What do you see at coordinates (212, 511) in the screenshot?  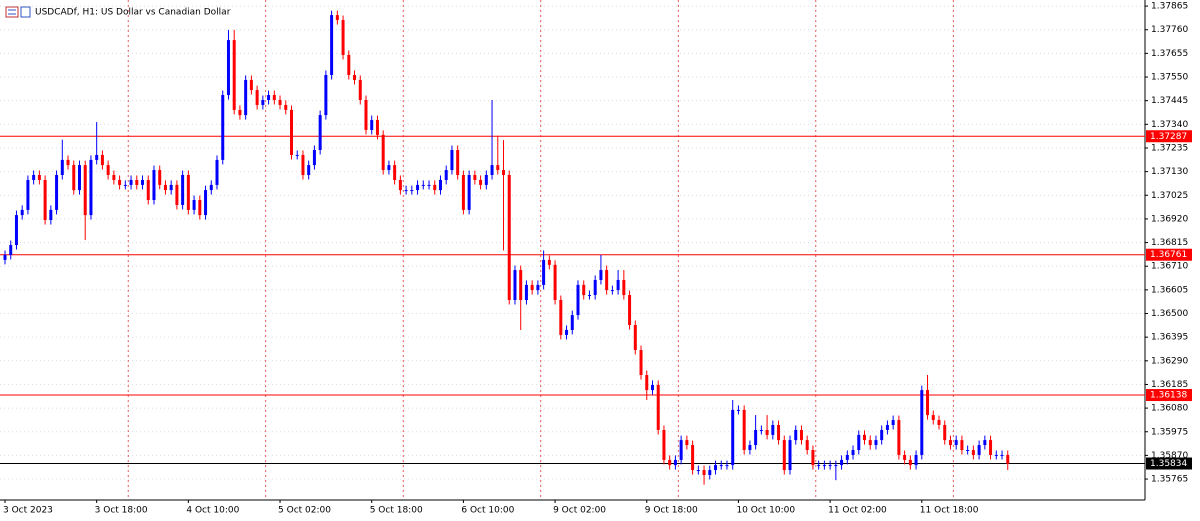 I see `x-tick-label: 4 Oct 10:00` at bounding box center [212, 511].